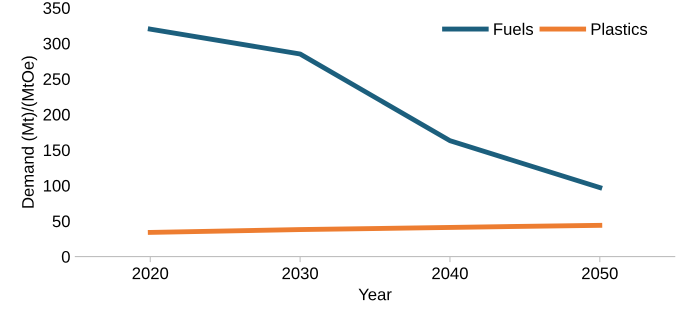 Image resolution: width=685 pixels, height=311 pixels. Describe the element at coordinates (620, 29) in the screenshot. I see `legend-label: Plastics` at that location.